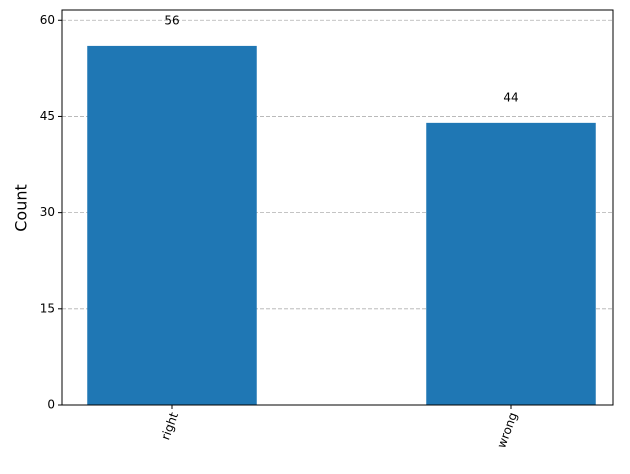  I want to click on y-tick-label: 30, so click(47, 212).